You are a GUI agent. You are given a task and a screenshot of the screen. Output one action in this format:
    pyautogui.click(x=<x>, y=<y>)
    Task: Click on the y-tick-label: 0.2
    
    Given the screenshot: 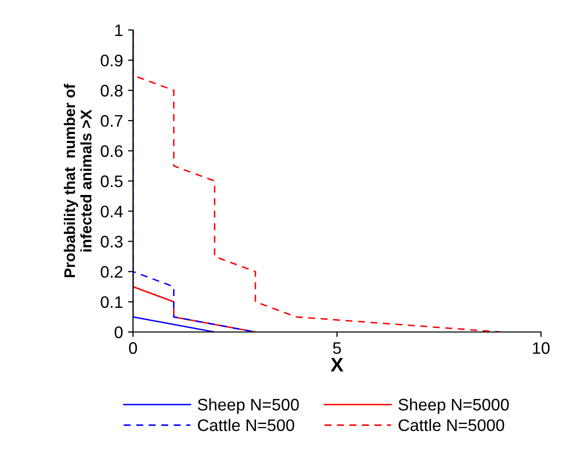 What is the action you would take?
    pyautogui.click(x=111, y=272)
    